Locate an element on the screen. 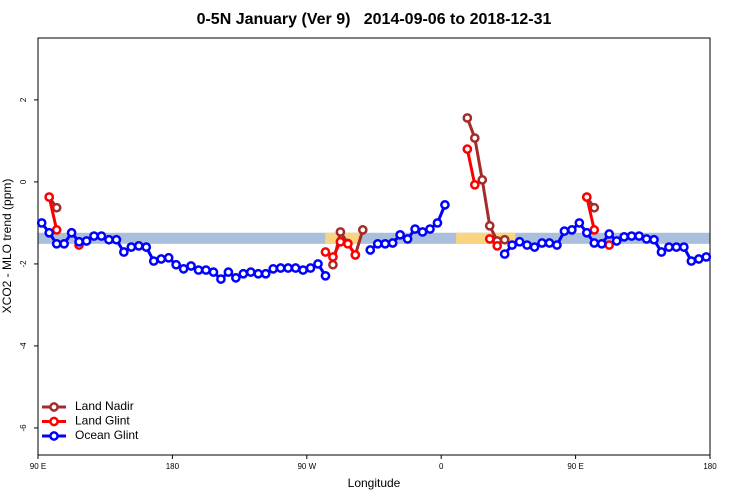 The image size is (750, 500). y-tick-label: -4 is located at coordinates (23, 346).